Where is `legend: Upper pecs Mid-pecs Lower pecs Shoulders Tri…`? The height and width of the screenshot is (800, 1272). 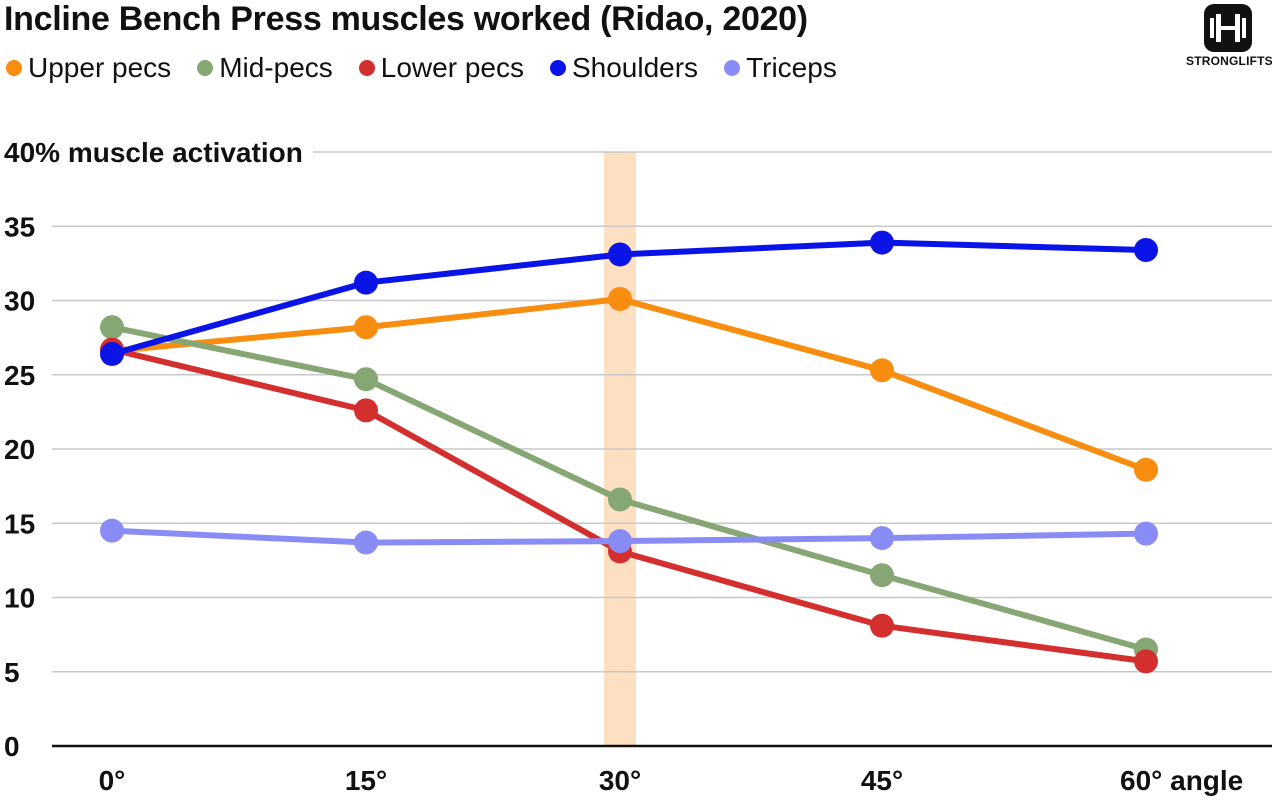 legend: Upper pecs Mid-pecs Lower pecs Shoulders Tri… is located at coordinates (421, 68).